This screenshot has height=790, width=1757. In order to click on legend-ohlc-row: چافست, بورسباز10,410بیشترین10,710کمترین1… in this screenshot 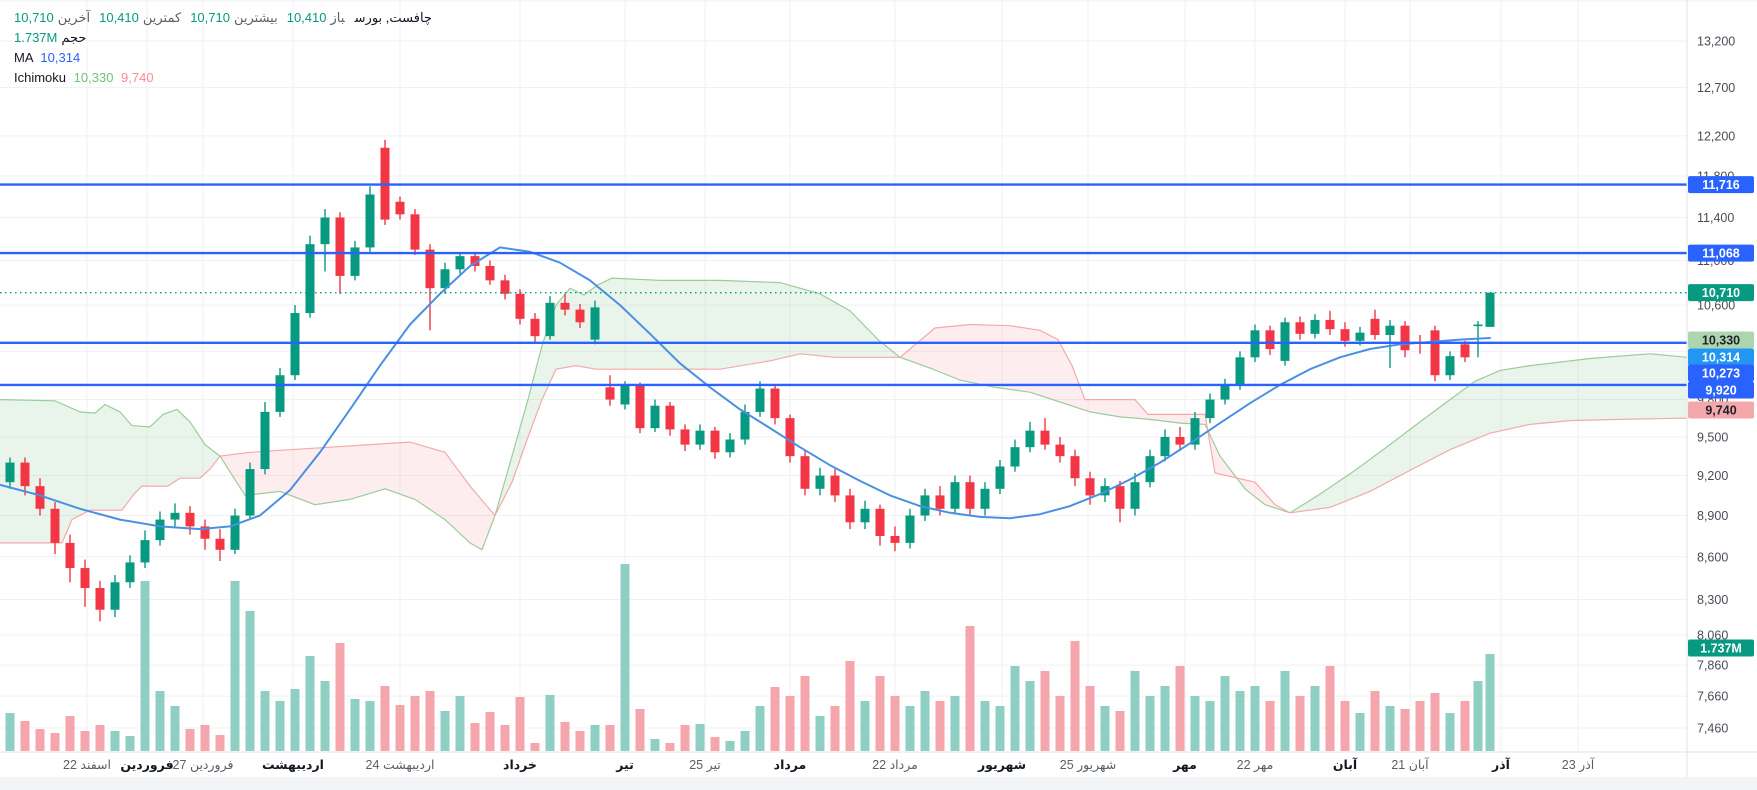, I will do `click(223, 18)`.